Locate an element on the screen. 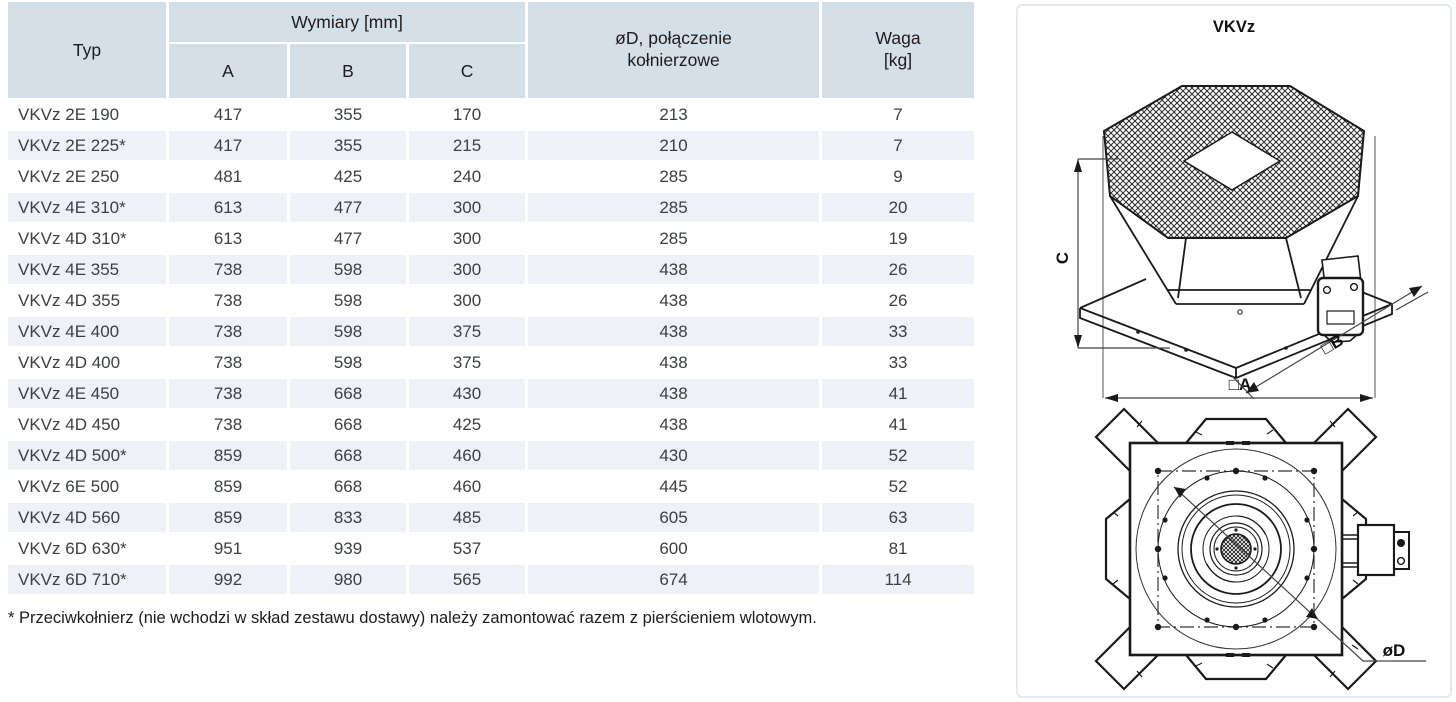  cell-c: 565 is located at coordinates (467, 579).